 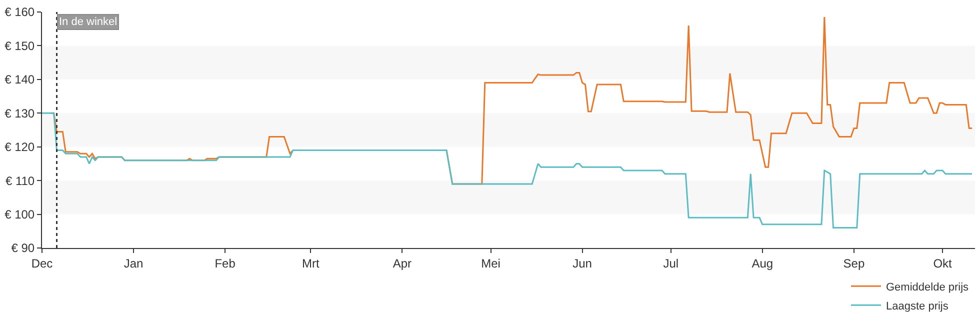 What do you see at coordinates (854, 263) in the screenshot?
I see `x-tick-label: Sep` at bounding box center [854, 263].